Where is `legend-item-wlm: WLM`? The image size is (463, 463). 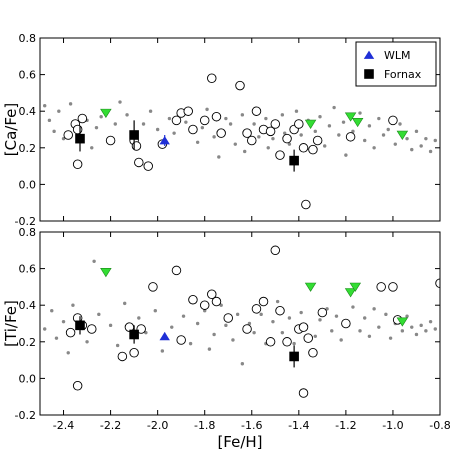 legend-item-wlm: WLM is located at coordinates (387, 55).